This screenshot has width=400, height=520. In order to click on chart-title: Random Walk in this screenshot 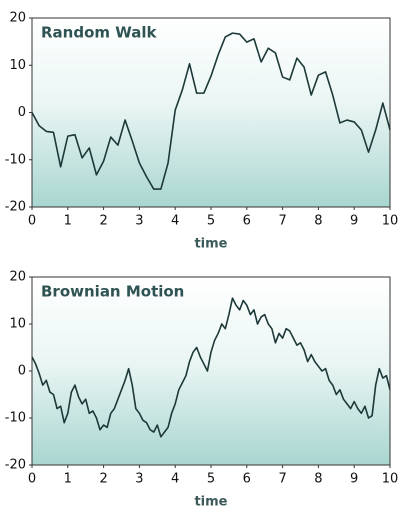, I will do `click(99, 33)`.